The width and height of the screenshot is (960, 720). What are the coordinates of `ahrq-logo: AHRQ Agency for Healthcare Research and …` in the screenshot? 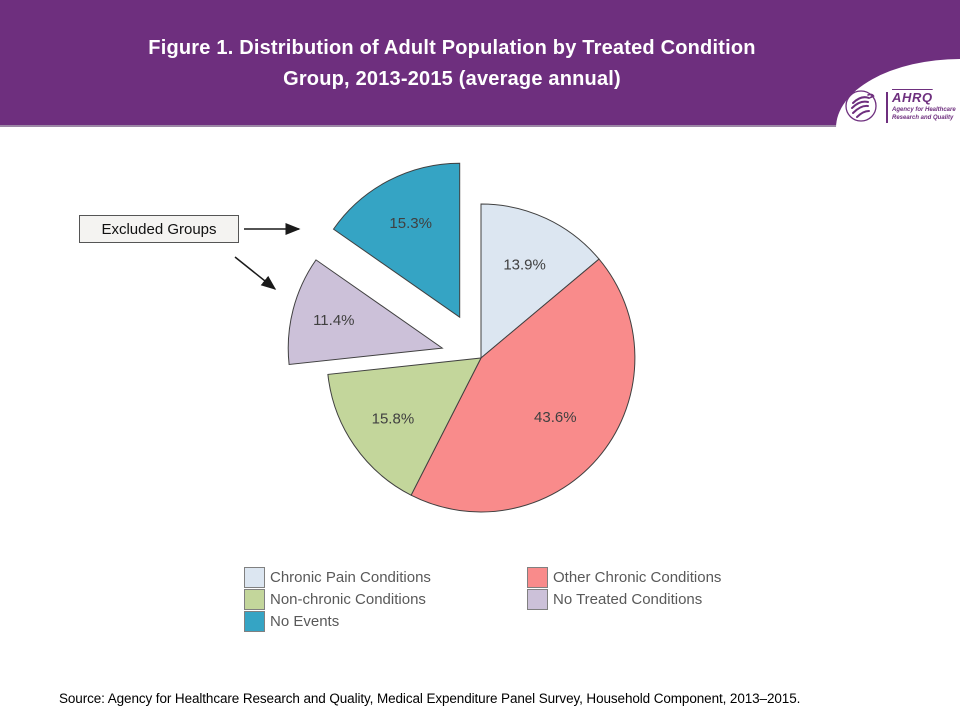 It's located at (898, 93).